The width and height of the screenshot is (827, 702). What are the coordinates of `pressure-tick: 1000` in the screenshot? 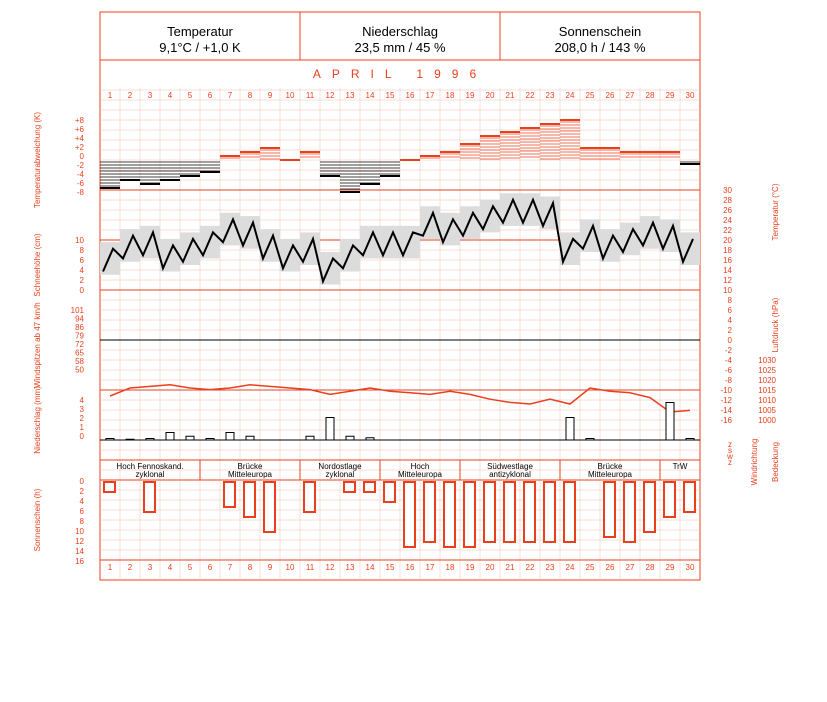 It's located at (767, 420).